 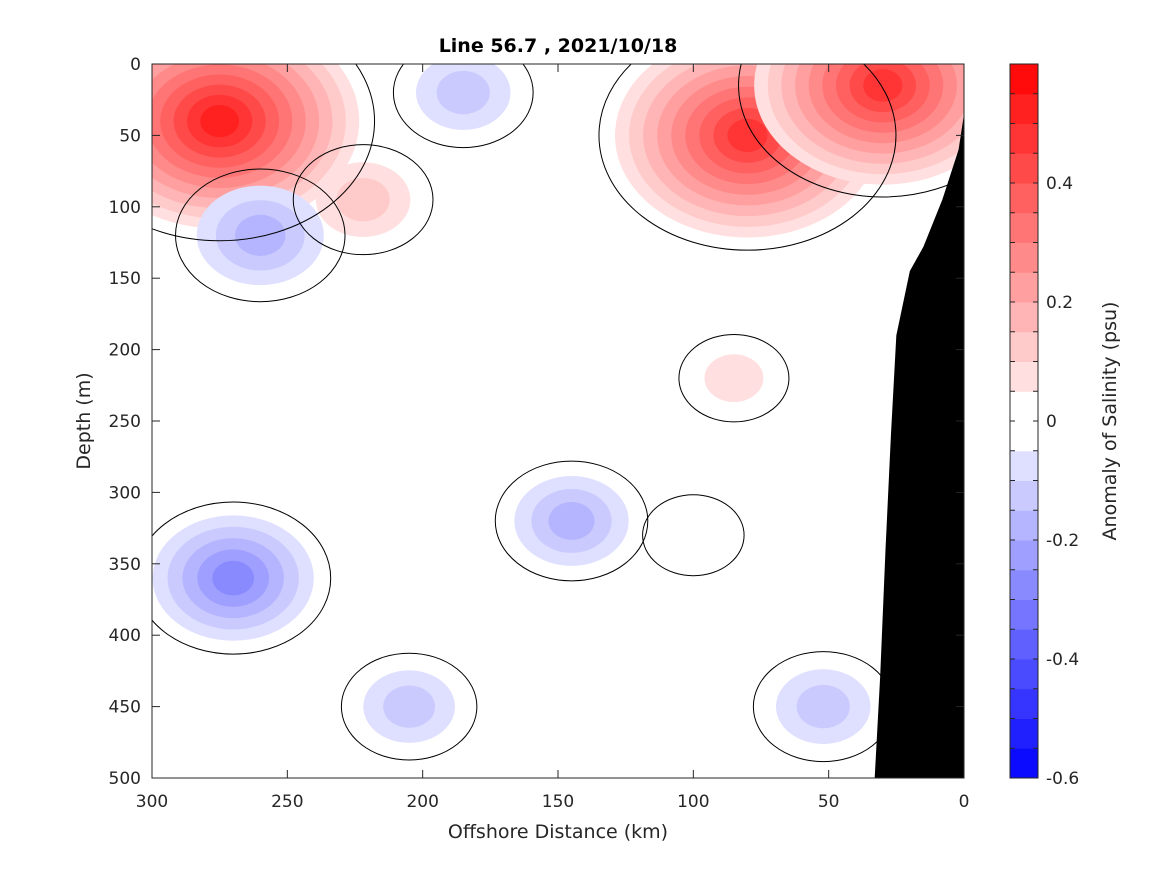 I want to click on x-tick-label: 100, so click(x=693, y=802).